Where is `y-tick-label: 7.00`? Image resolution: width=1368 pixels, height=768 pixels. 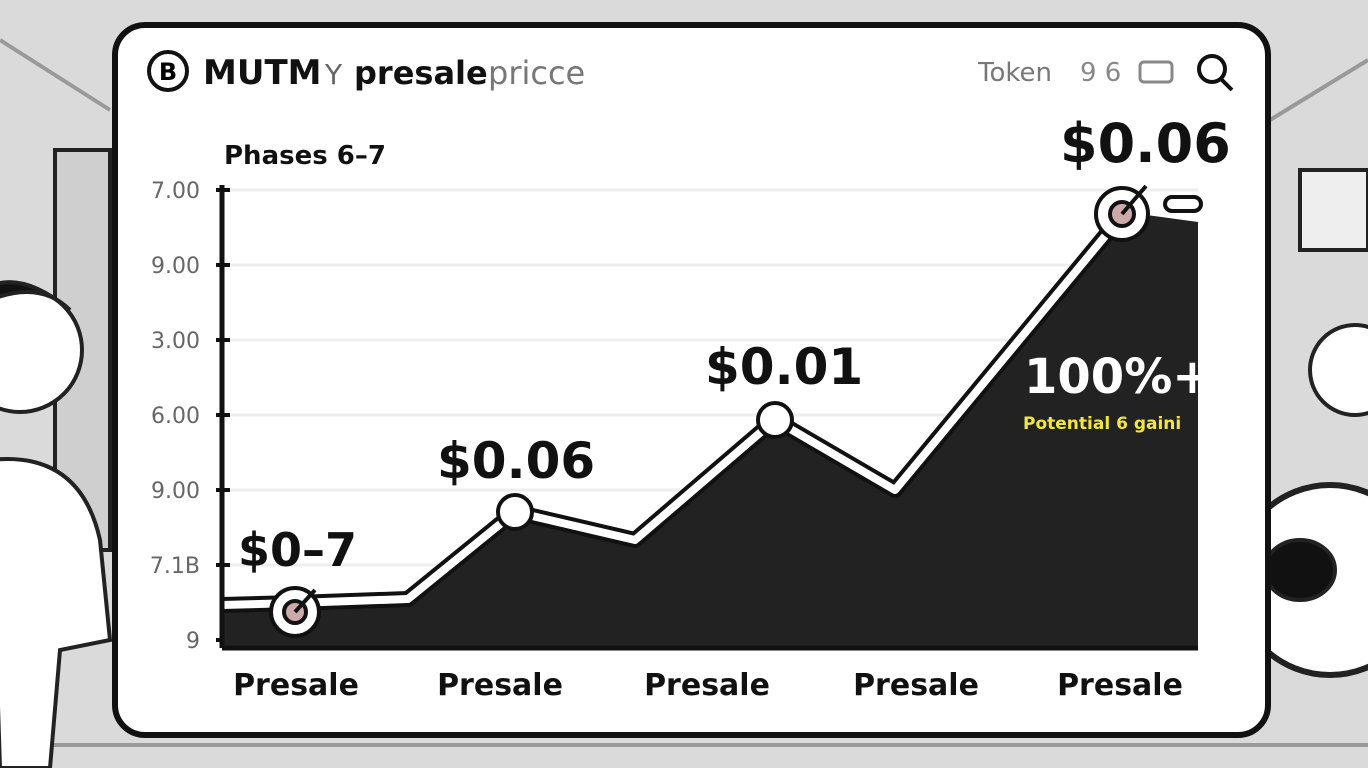
y-tick-label: 7.00 is located at coordinates (175, 191).